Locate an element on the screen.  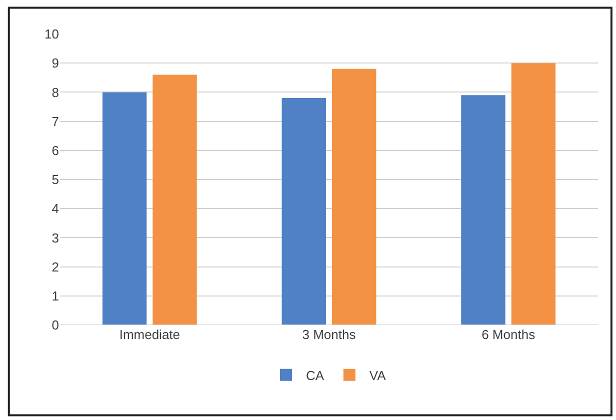
legend-label: VA is located at coordinates (377, 375).